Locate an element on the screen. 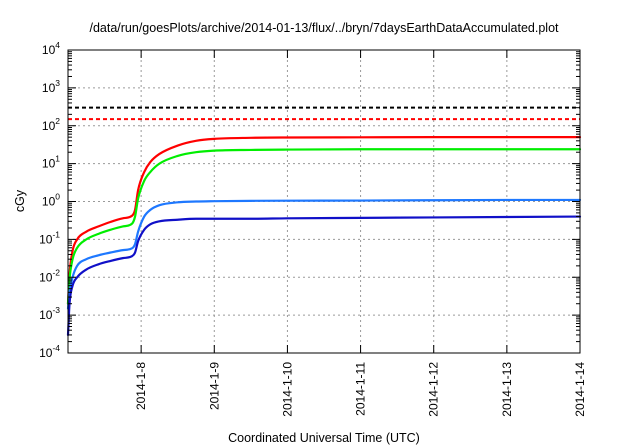 This screenshot has height=448, width=640. y-tick-exponent: 1 is located at coordinates (57, 159).